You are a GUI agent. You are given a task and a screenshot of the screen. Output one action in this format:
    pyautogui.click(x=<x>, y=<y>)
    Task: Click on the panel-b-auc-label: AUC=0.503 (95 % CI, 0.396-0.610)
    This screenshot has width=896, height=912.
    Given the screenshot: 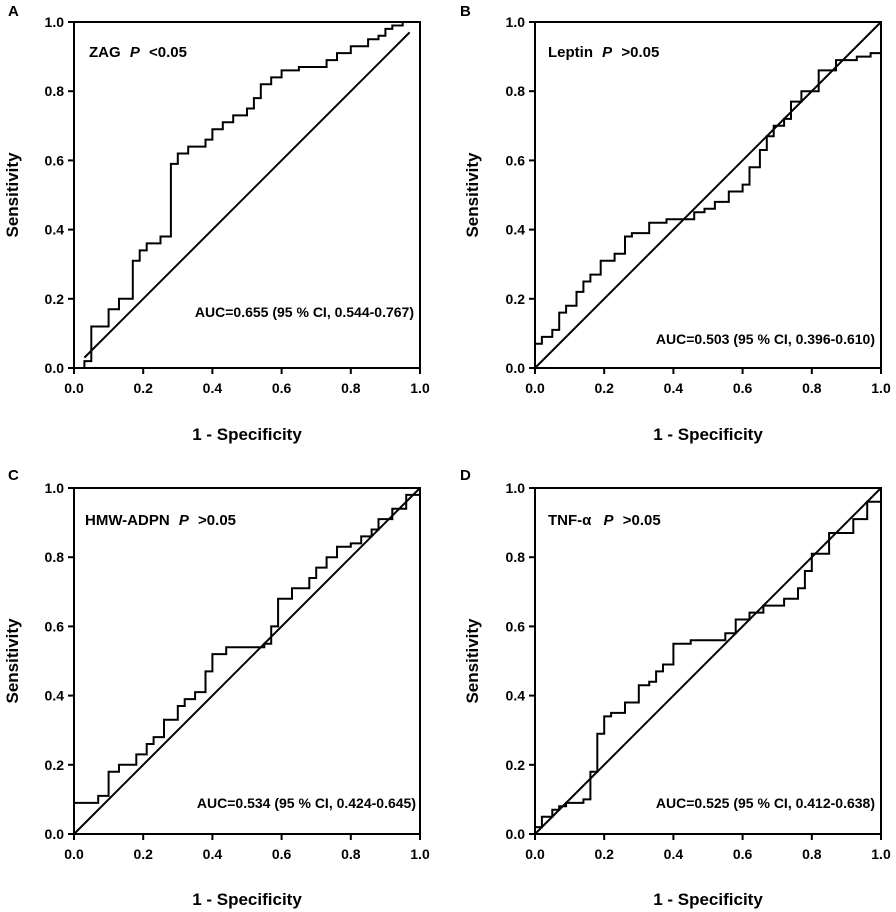 What is the action you would take?
    pyautogui.click(x=765, y=339)
    